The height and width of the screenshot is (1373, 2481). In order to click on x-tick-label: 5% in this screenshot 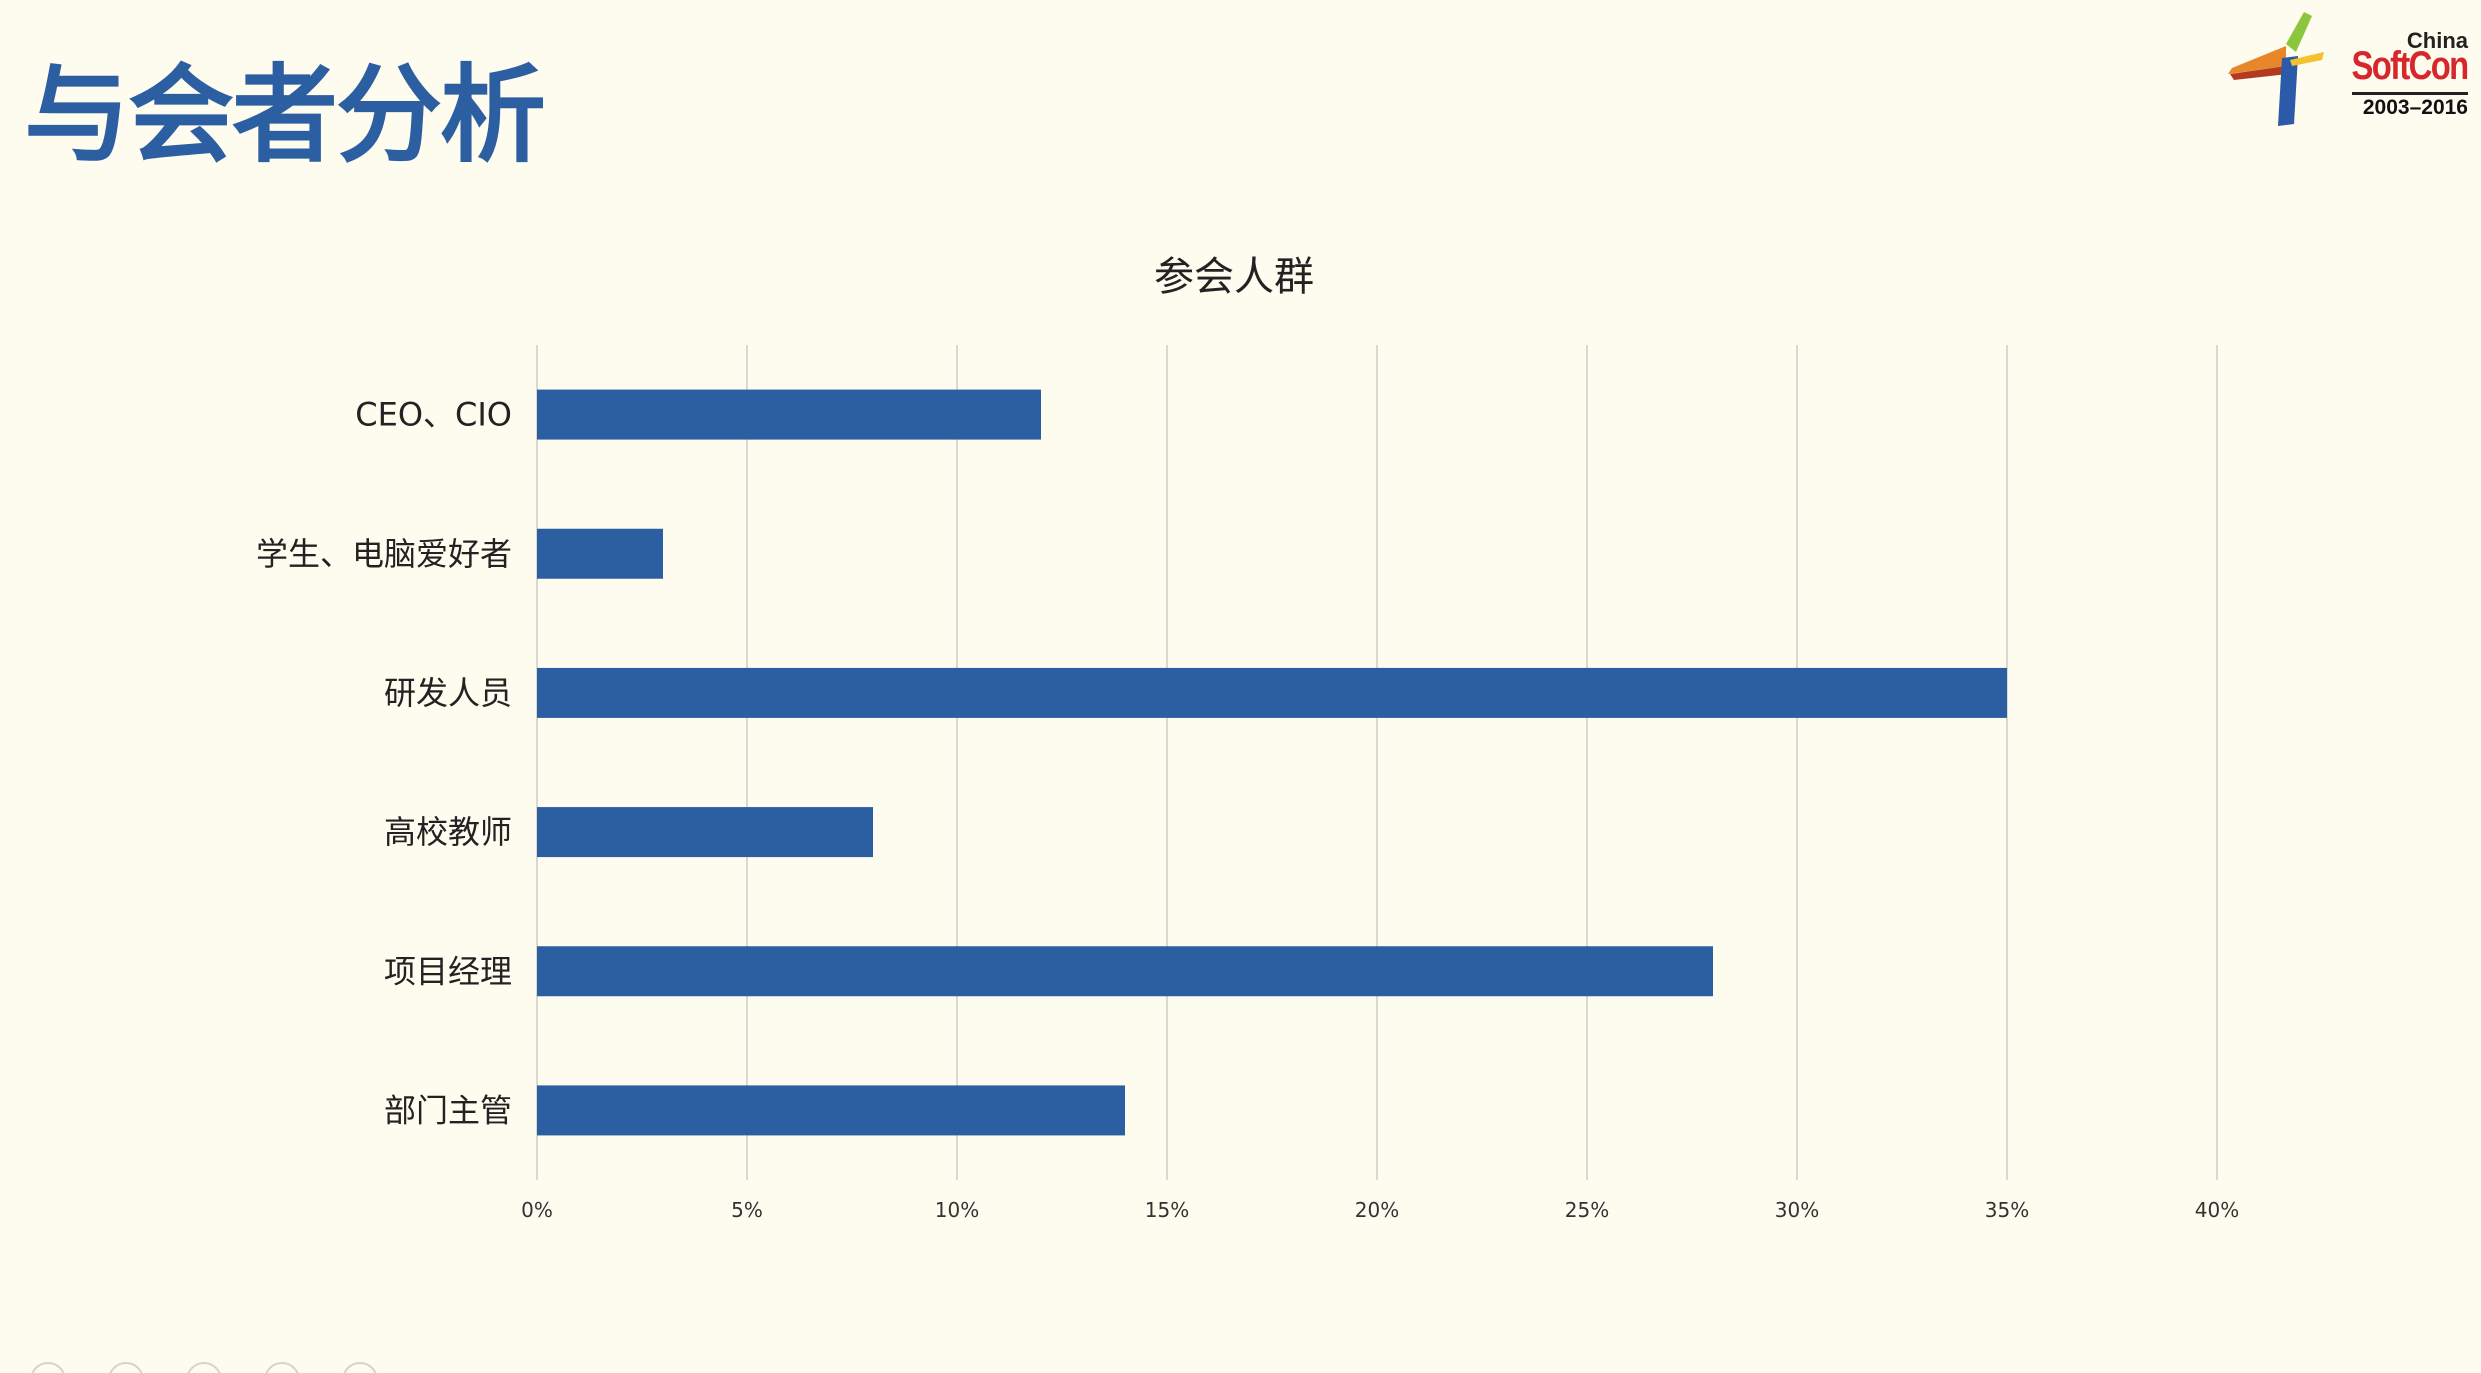, I will do `click(747, 1210)`.